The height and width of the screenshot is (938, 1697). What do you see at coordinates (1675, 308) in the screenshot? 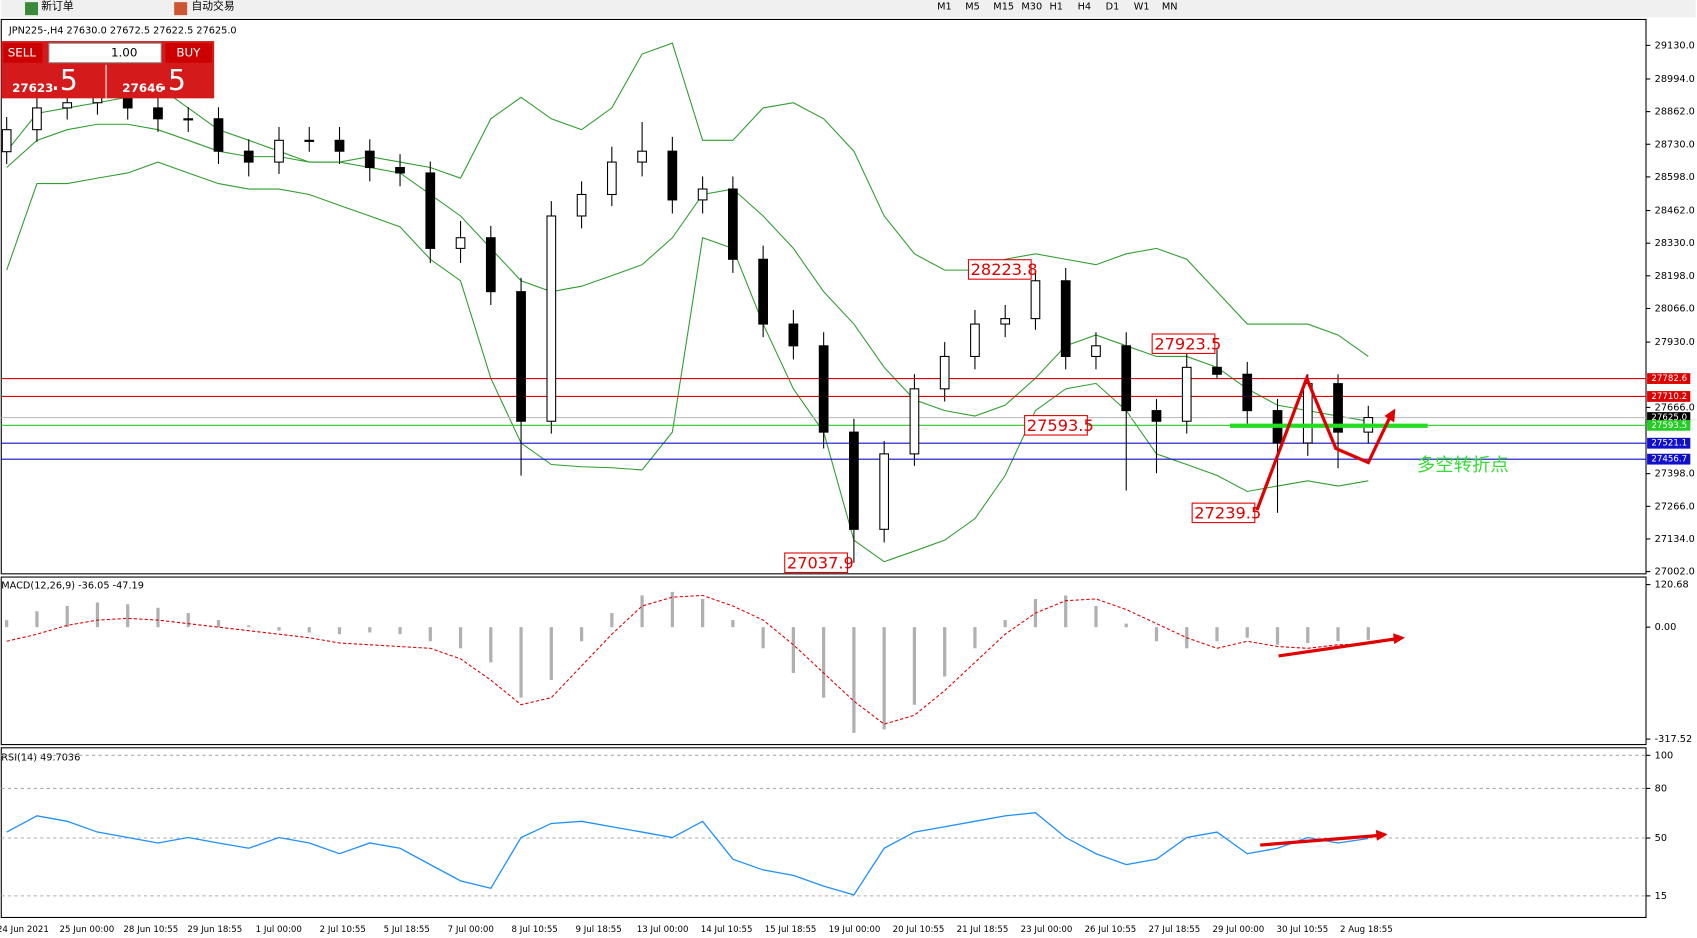
I see `y-tick-label: 28066.0` at bounding box center [1675, 308].